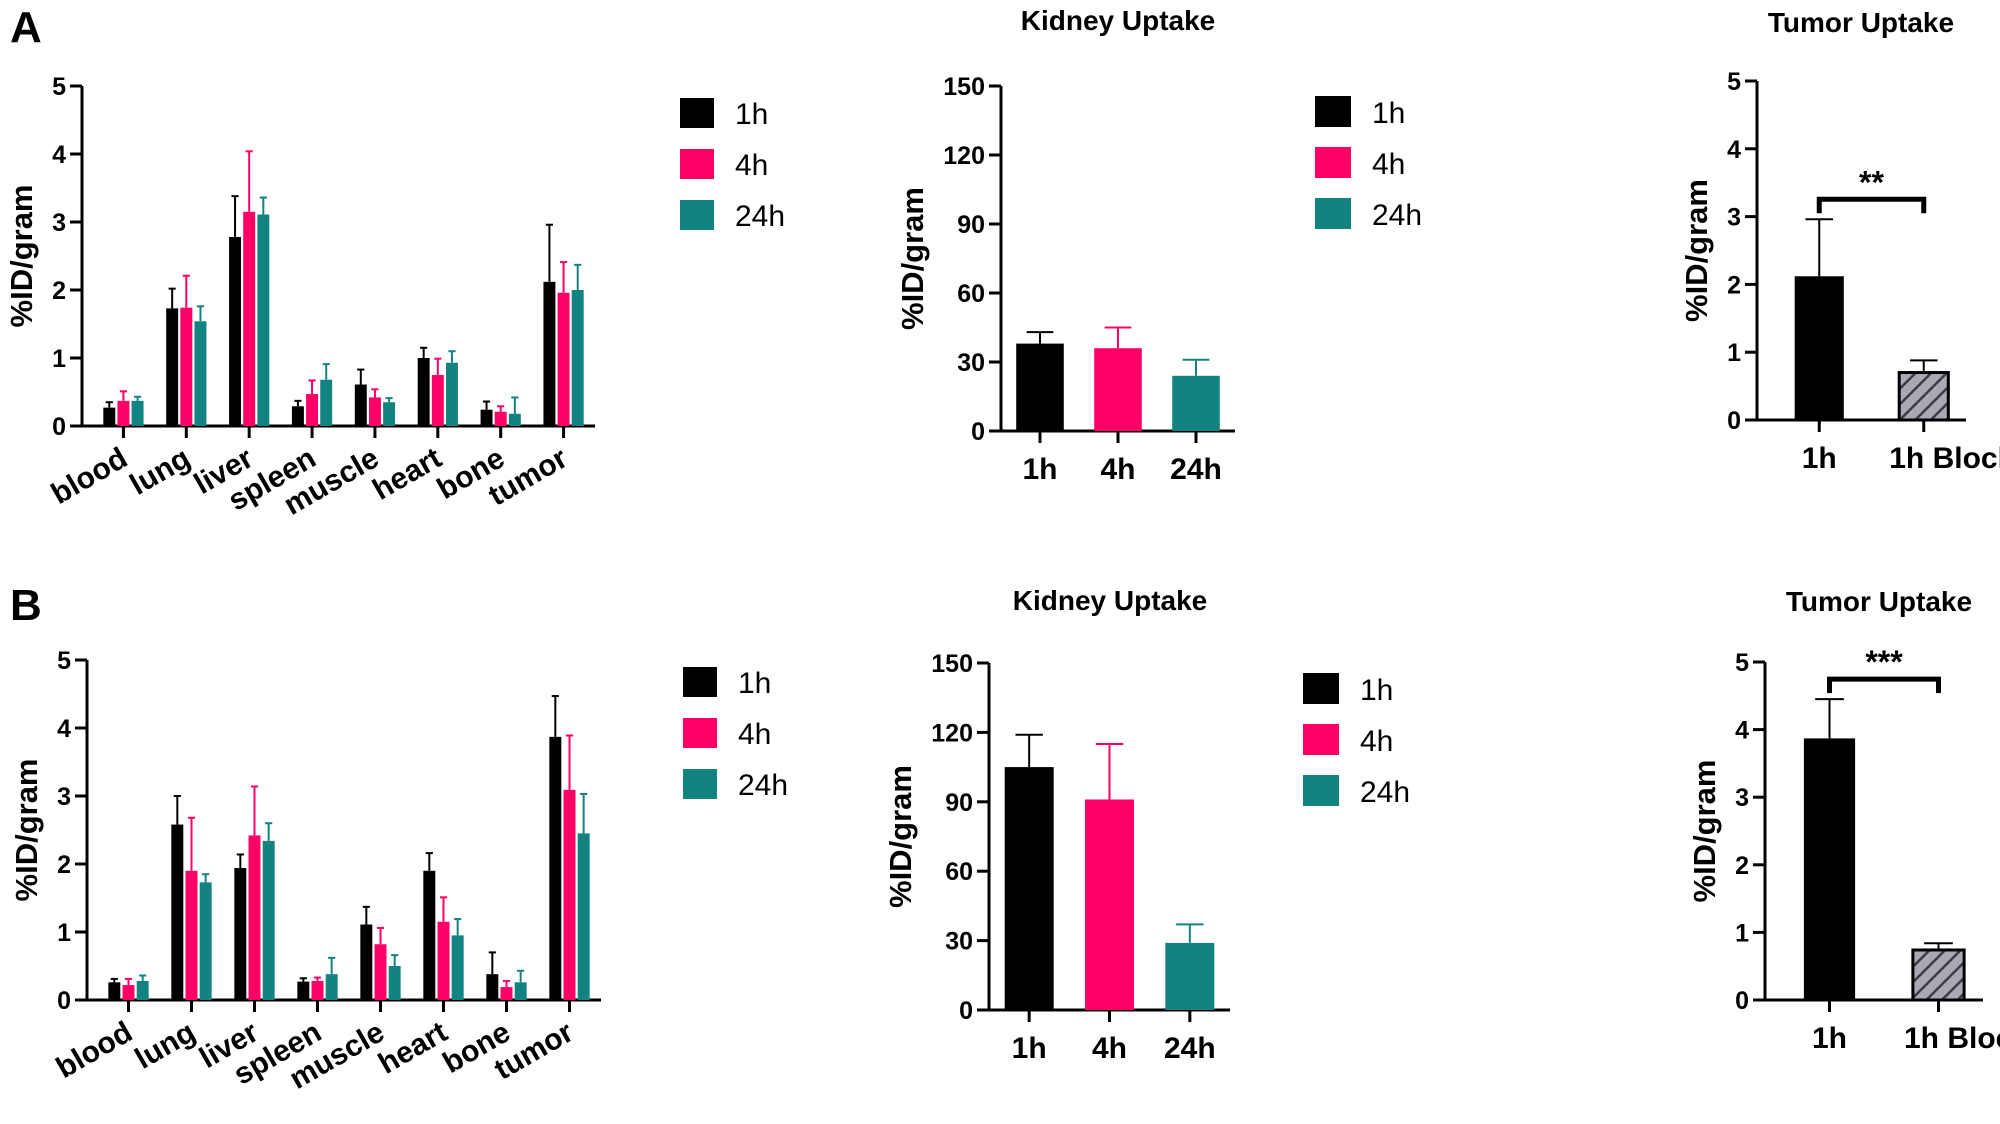 The image size is (2000, 1124). What do you see at coordinates (1884, 662) in the screenshot?
I see `significance-stars: ***` at bounding box center [1884, 662].